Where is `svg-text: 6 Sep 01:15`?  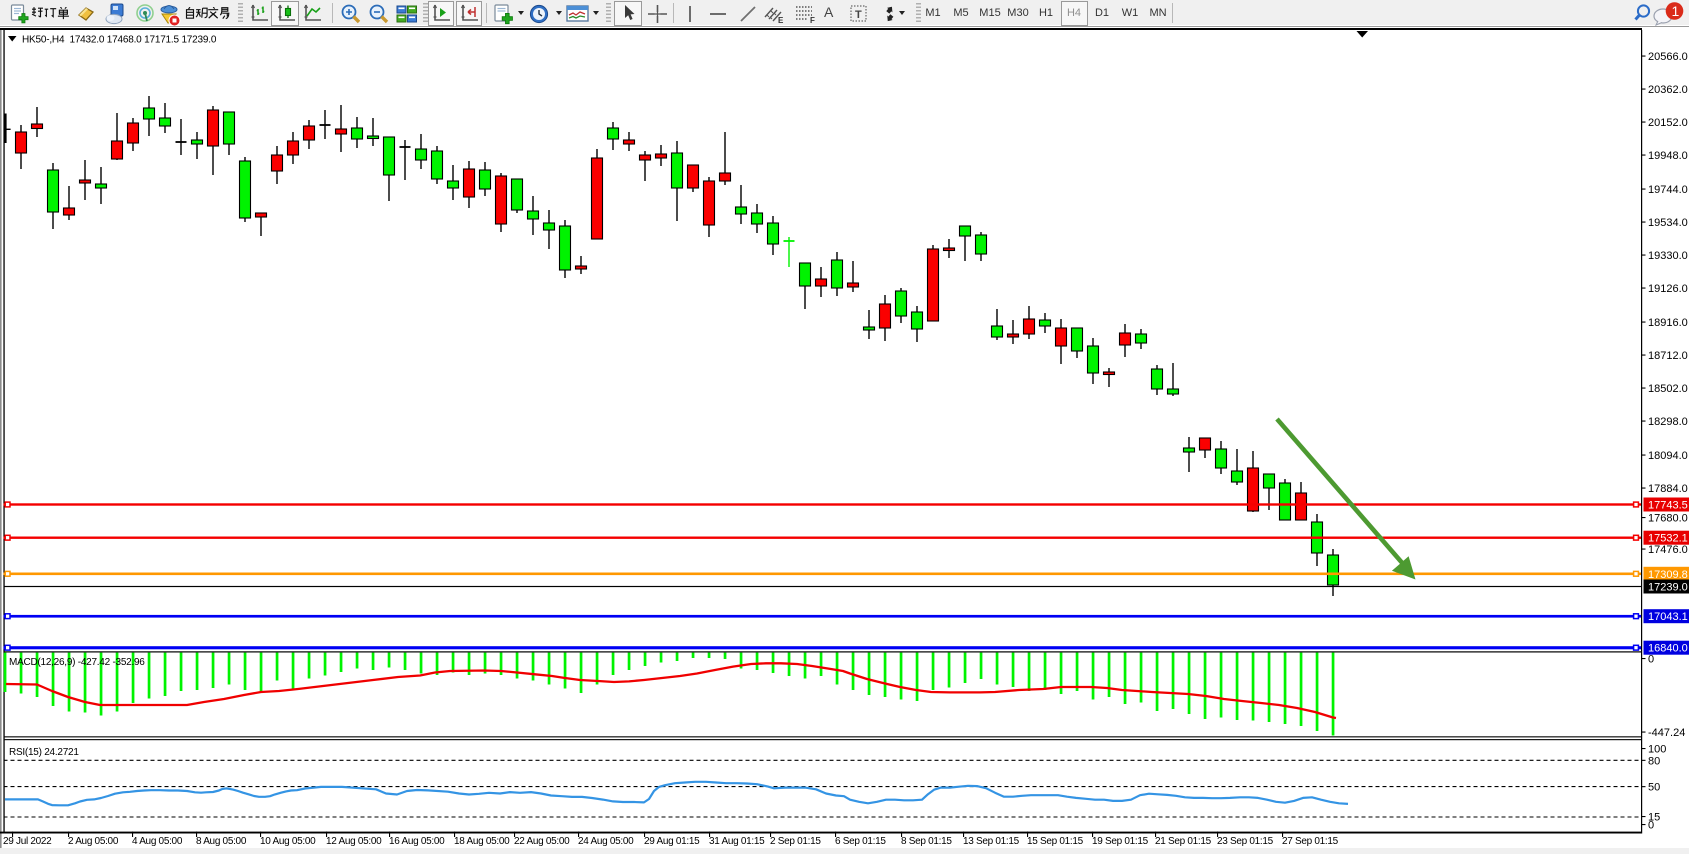
svg-text: 6 Sep 01:15 is located at coordinates (860, 841).